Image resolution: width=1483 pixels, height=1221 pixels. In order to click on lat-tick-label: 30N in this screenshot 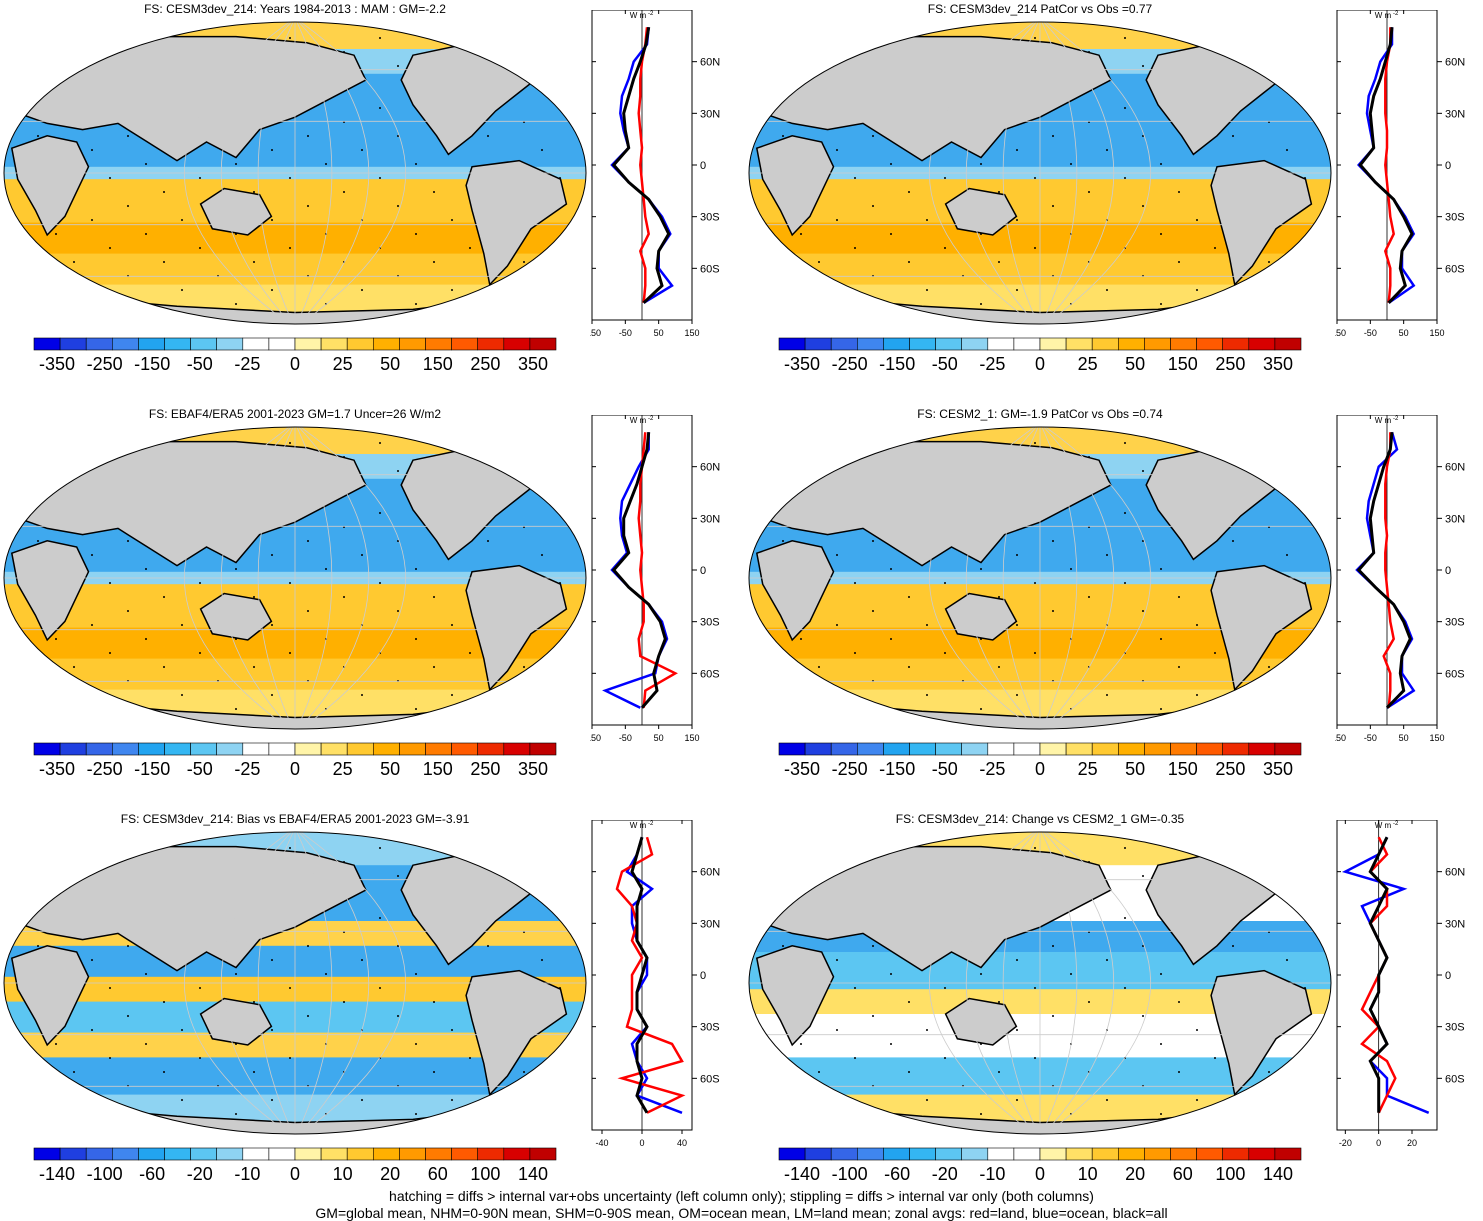, I will do `click(710, 924)`.